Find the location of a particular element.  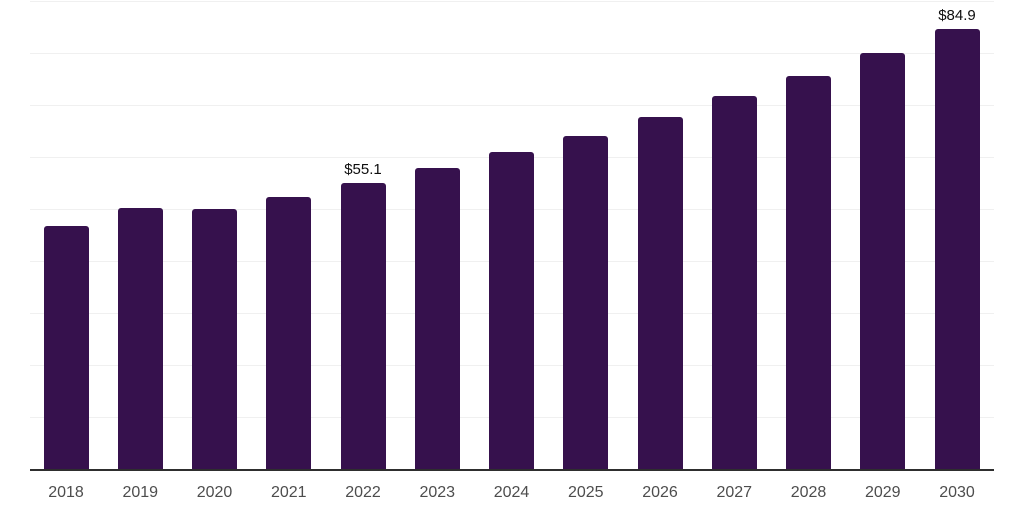

bar-2024 is located at coordinates (511, 311).